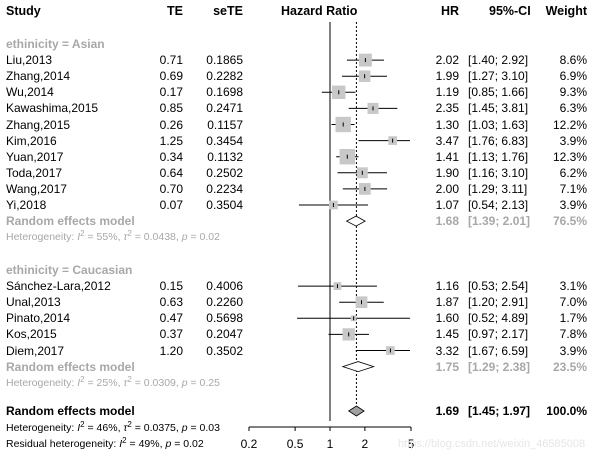 Image resolution: width=600 pixels, height=463 pixels. What do you see at coordinates (498, 124) in the screenshot?
I see `study-ci: [1.03; 1.63]` at bounding box center [498, 124].